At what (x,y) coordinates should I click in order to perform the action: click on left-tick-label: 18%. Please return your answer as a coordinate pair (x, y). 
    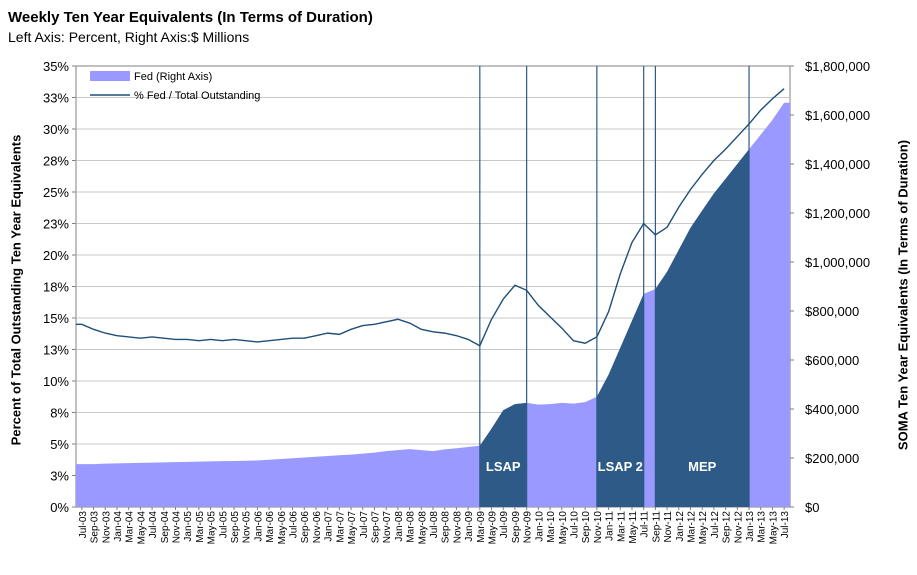
    Looking at the image, I should click on (56, 287).